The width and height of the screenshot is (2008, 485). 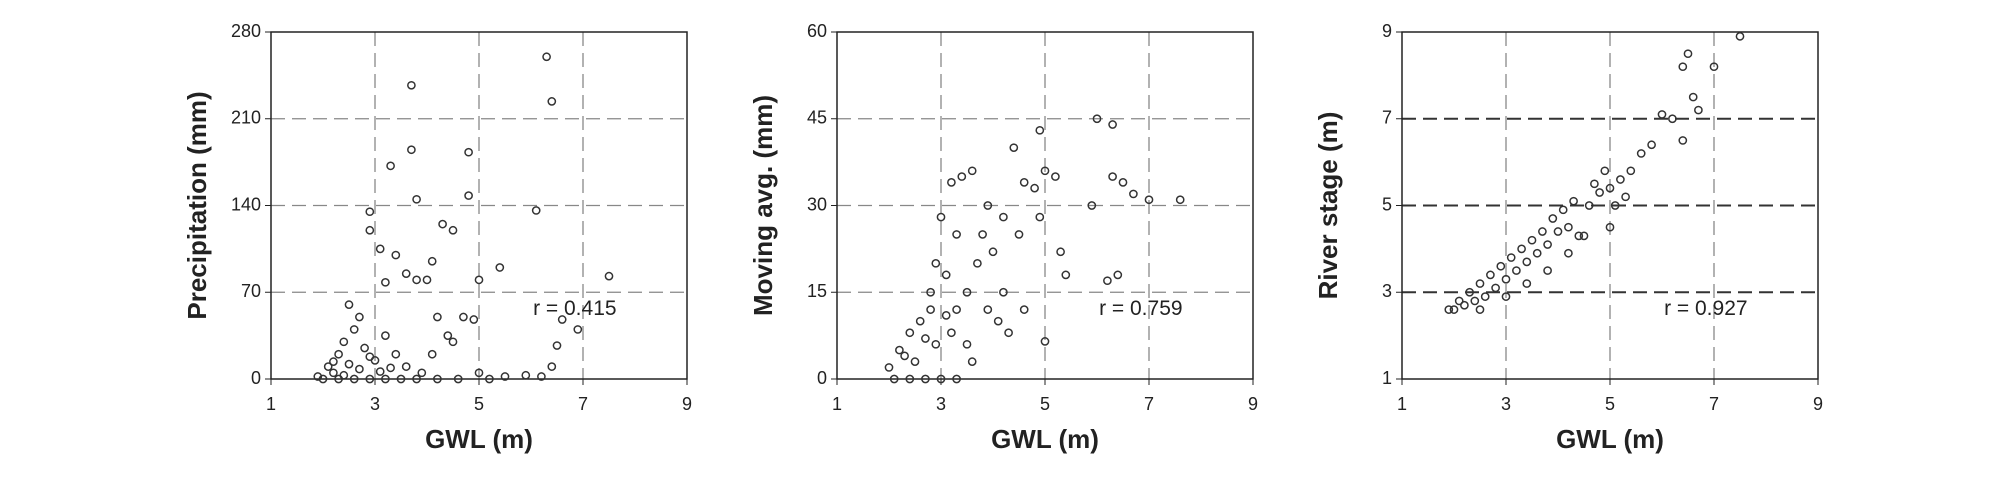 I want to click on y-tick-label: 3, so click(x=1387, y=291).